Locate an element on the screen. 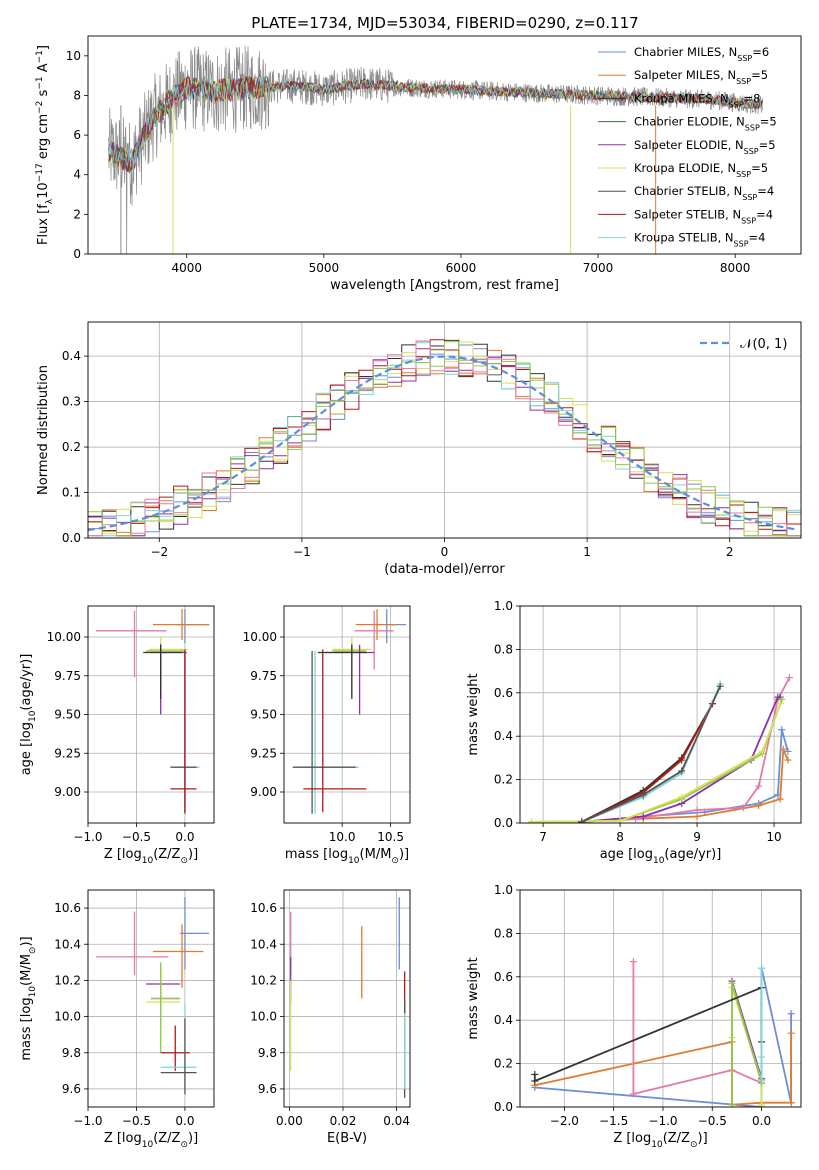 Image resolution: width=819 pixels, height=1170 pixels. y-axis-label: mass [log10(M/M⊙)] is located at coordinates (28, 998).